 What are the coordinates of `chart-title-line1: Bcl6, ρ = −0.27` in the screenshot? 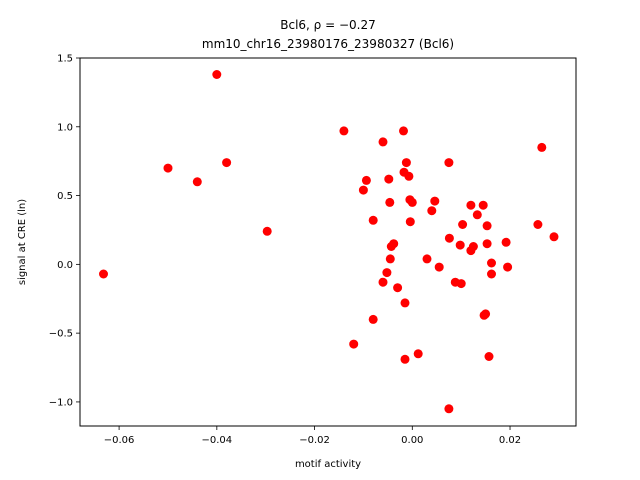 It's located at (328, 25).